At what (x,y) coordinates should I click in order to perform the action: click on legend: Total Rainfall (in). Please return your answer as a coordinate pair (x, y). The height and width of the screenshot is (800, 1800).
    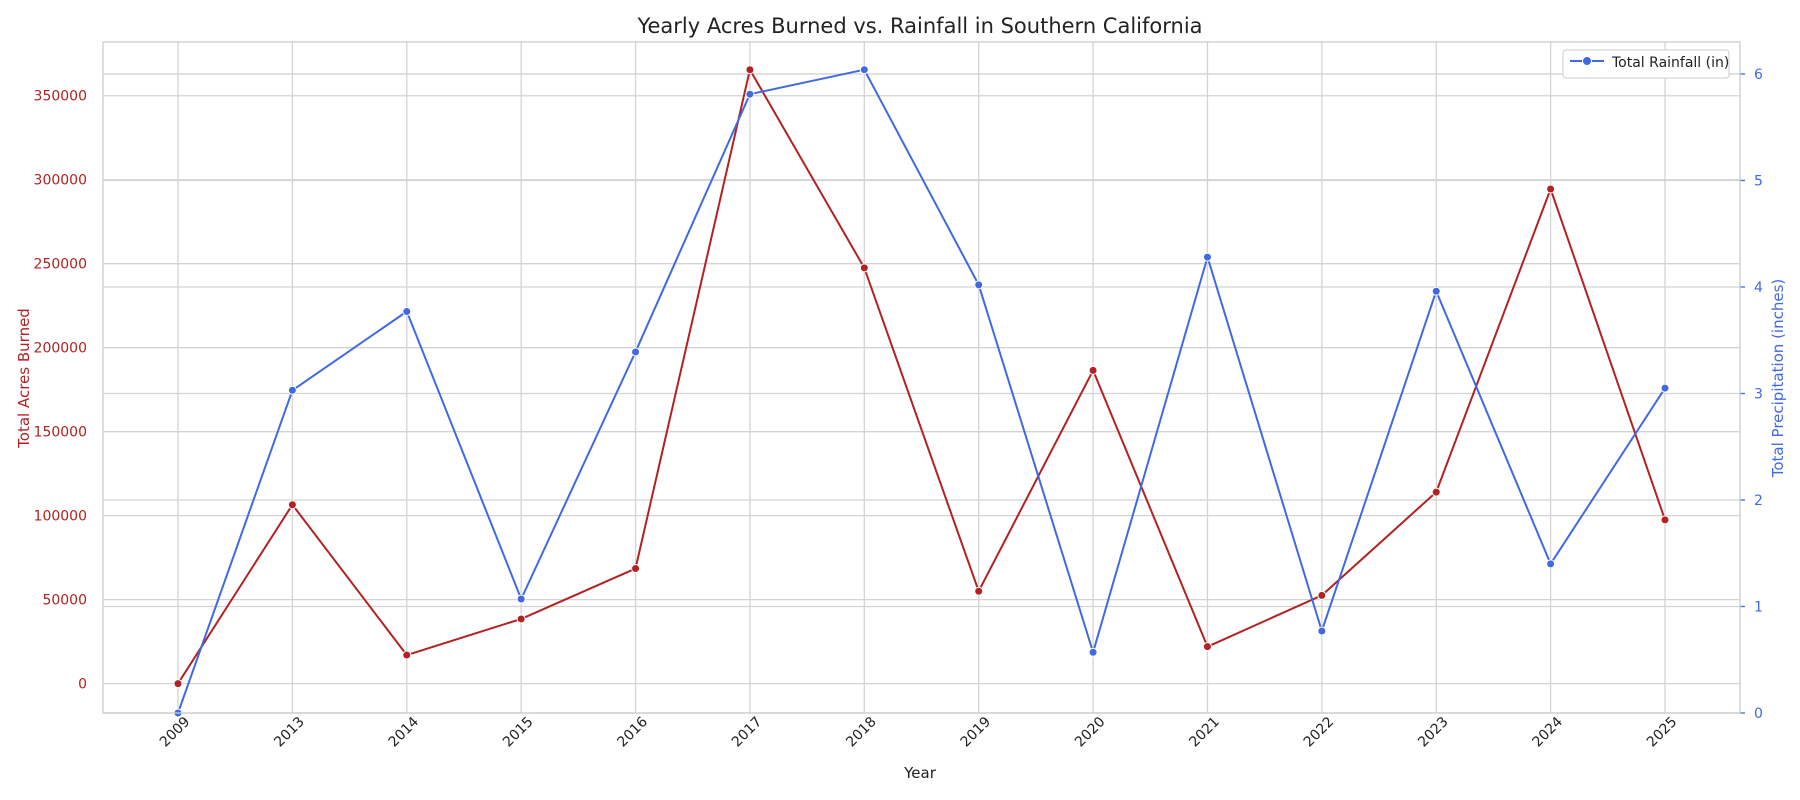
    Looking at the image, I should click on (1646, 64).